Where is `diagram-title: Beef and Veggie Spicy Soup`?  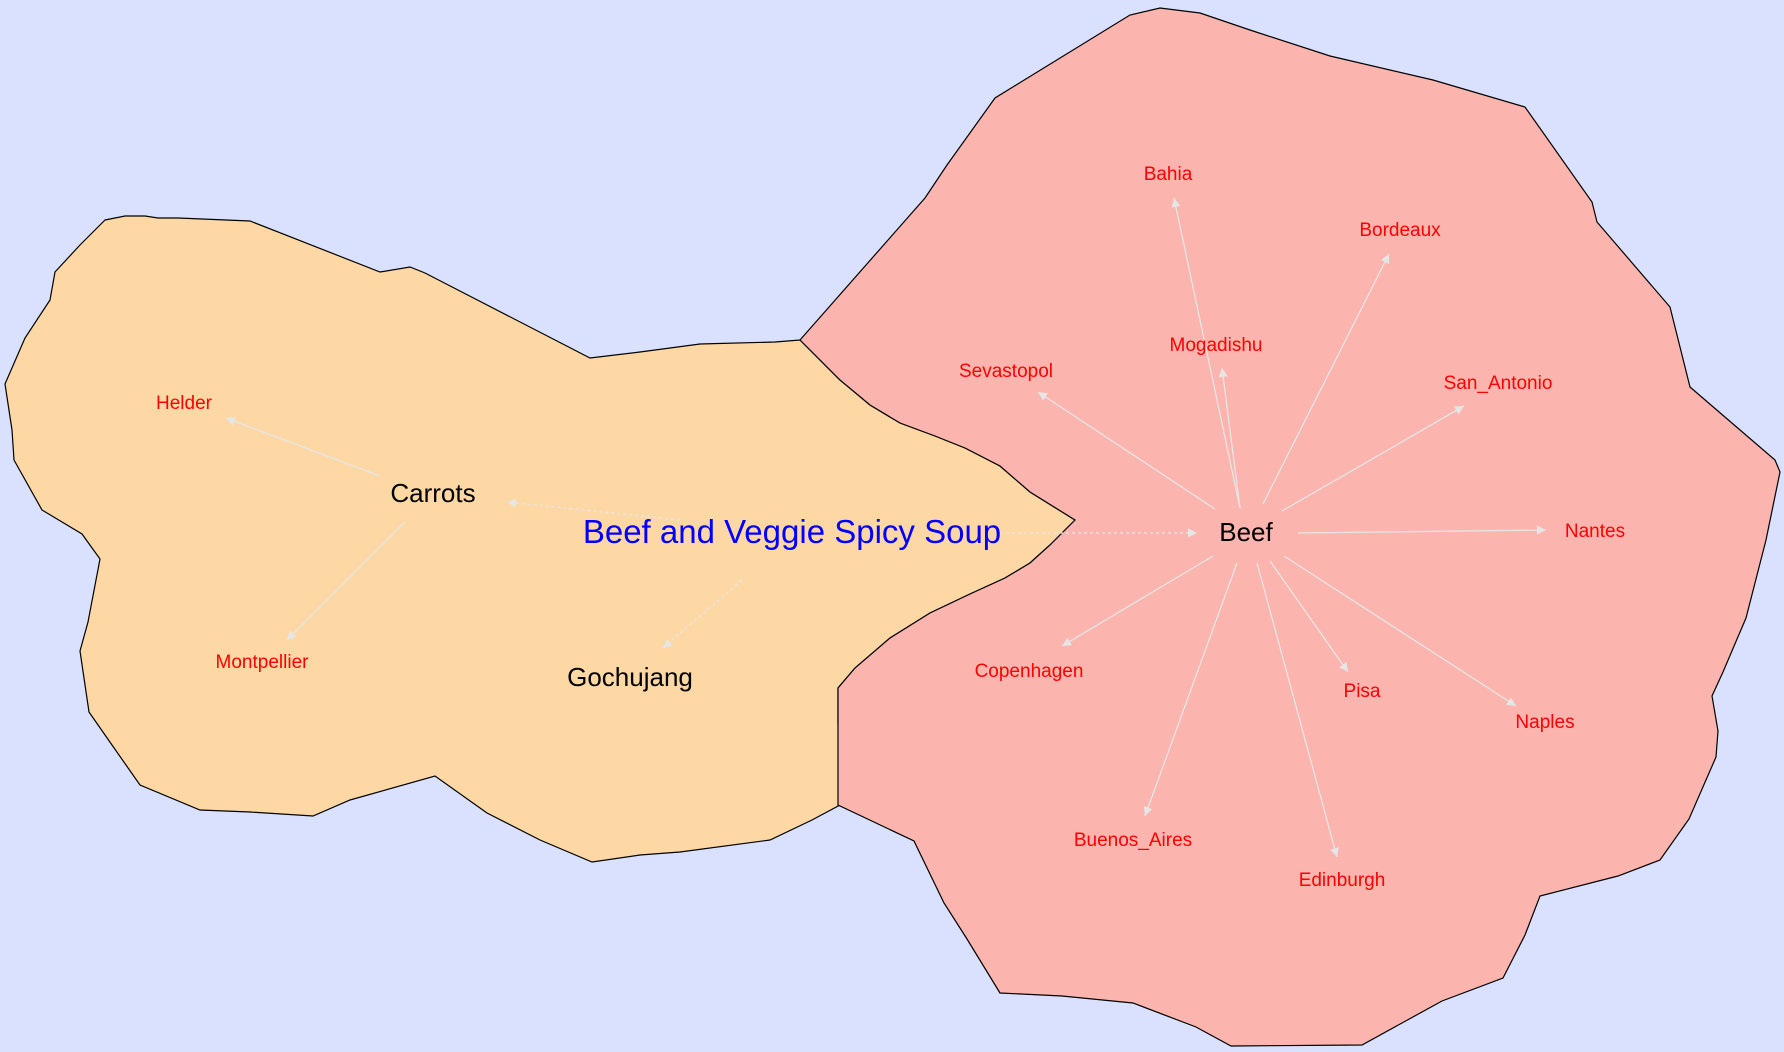
diagram-title: Beef and Veggie Spicy Soup is located at coordinates (792, 531).